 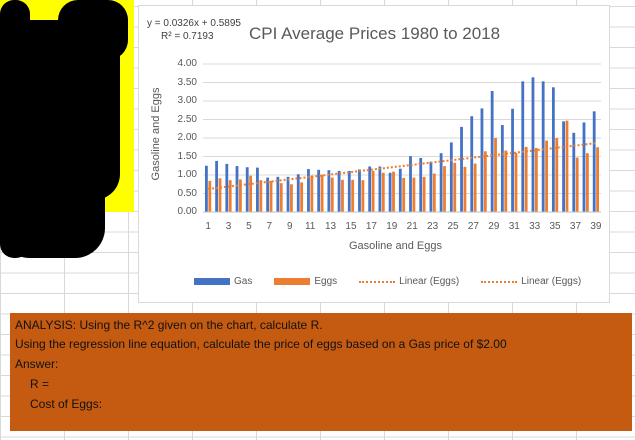 I want to click on x-tick-label: 7, so click(x=270, y=226).